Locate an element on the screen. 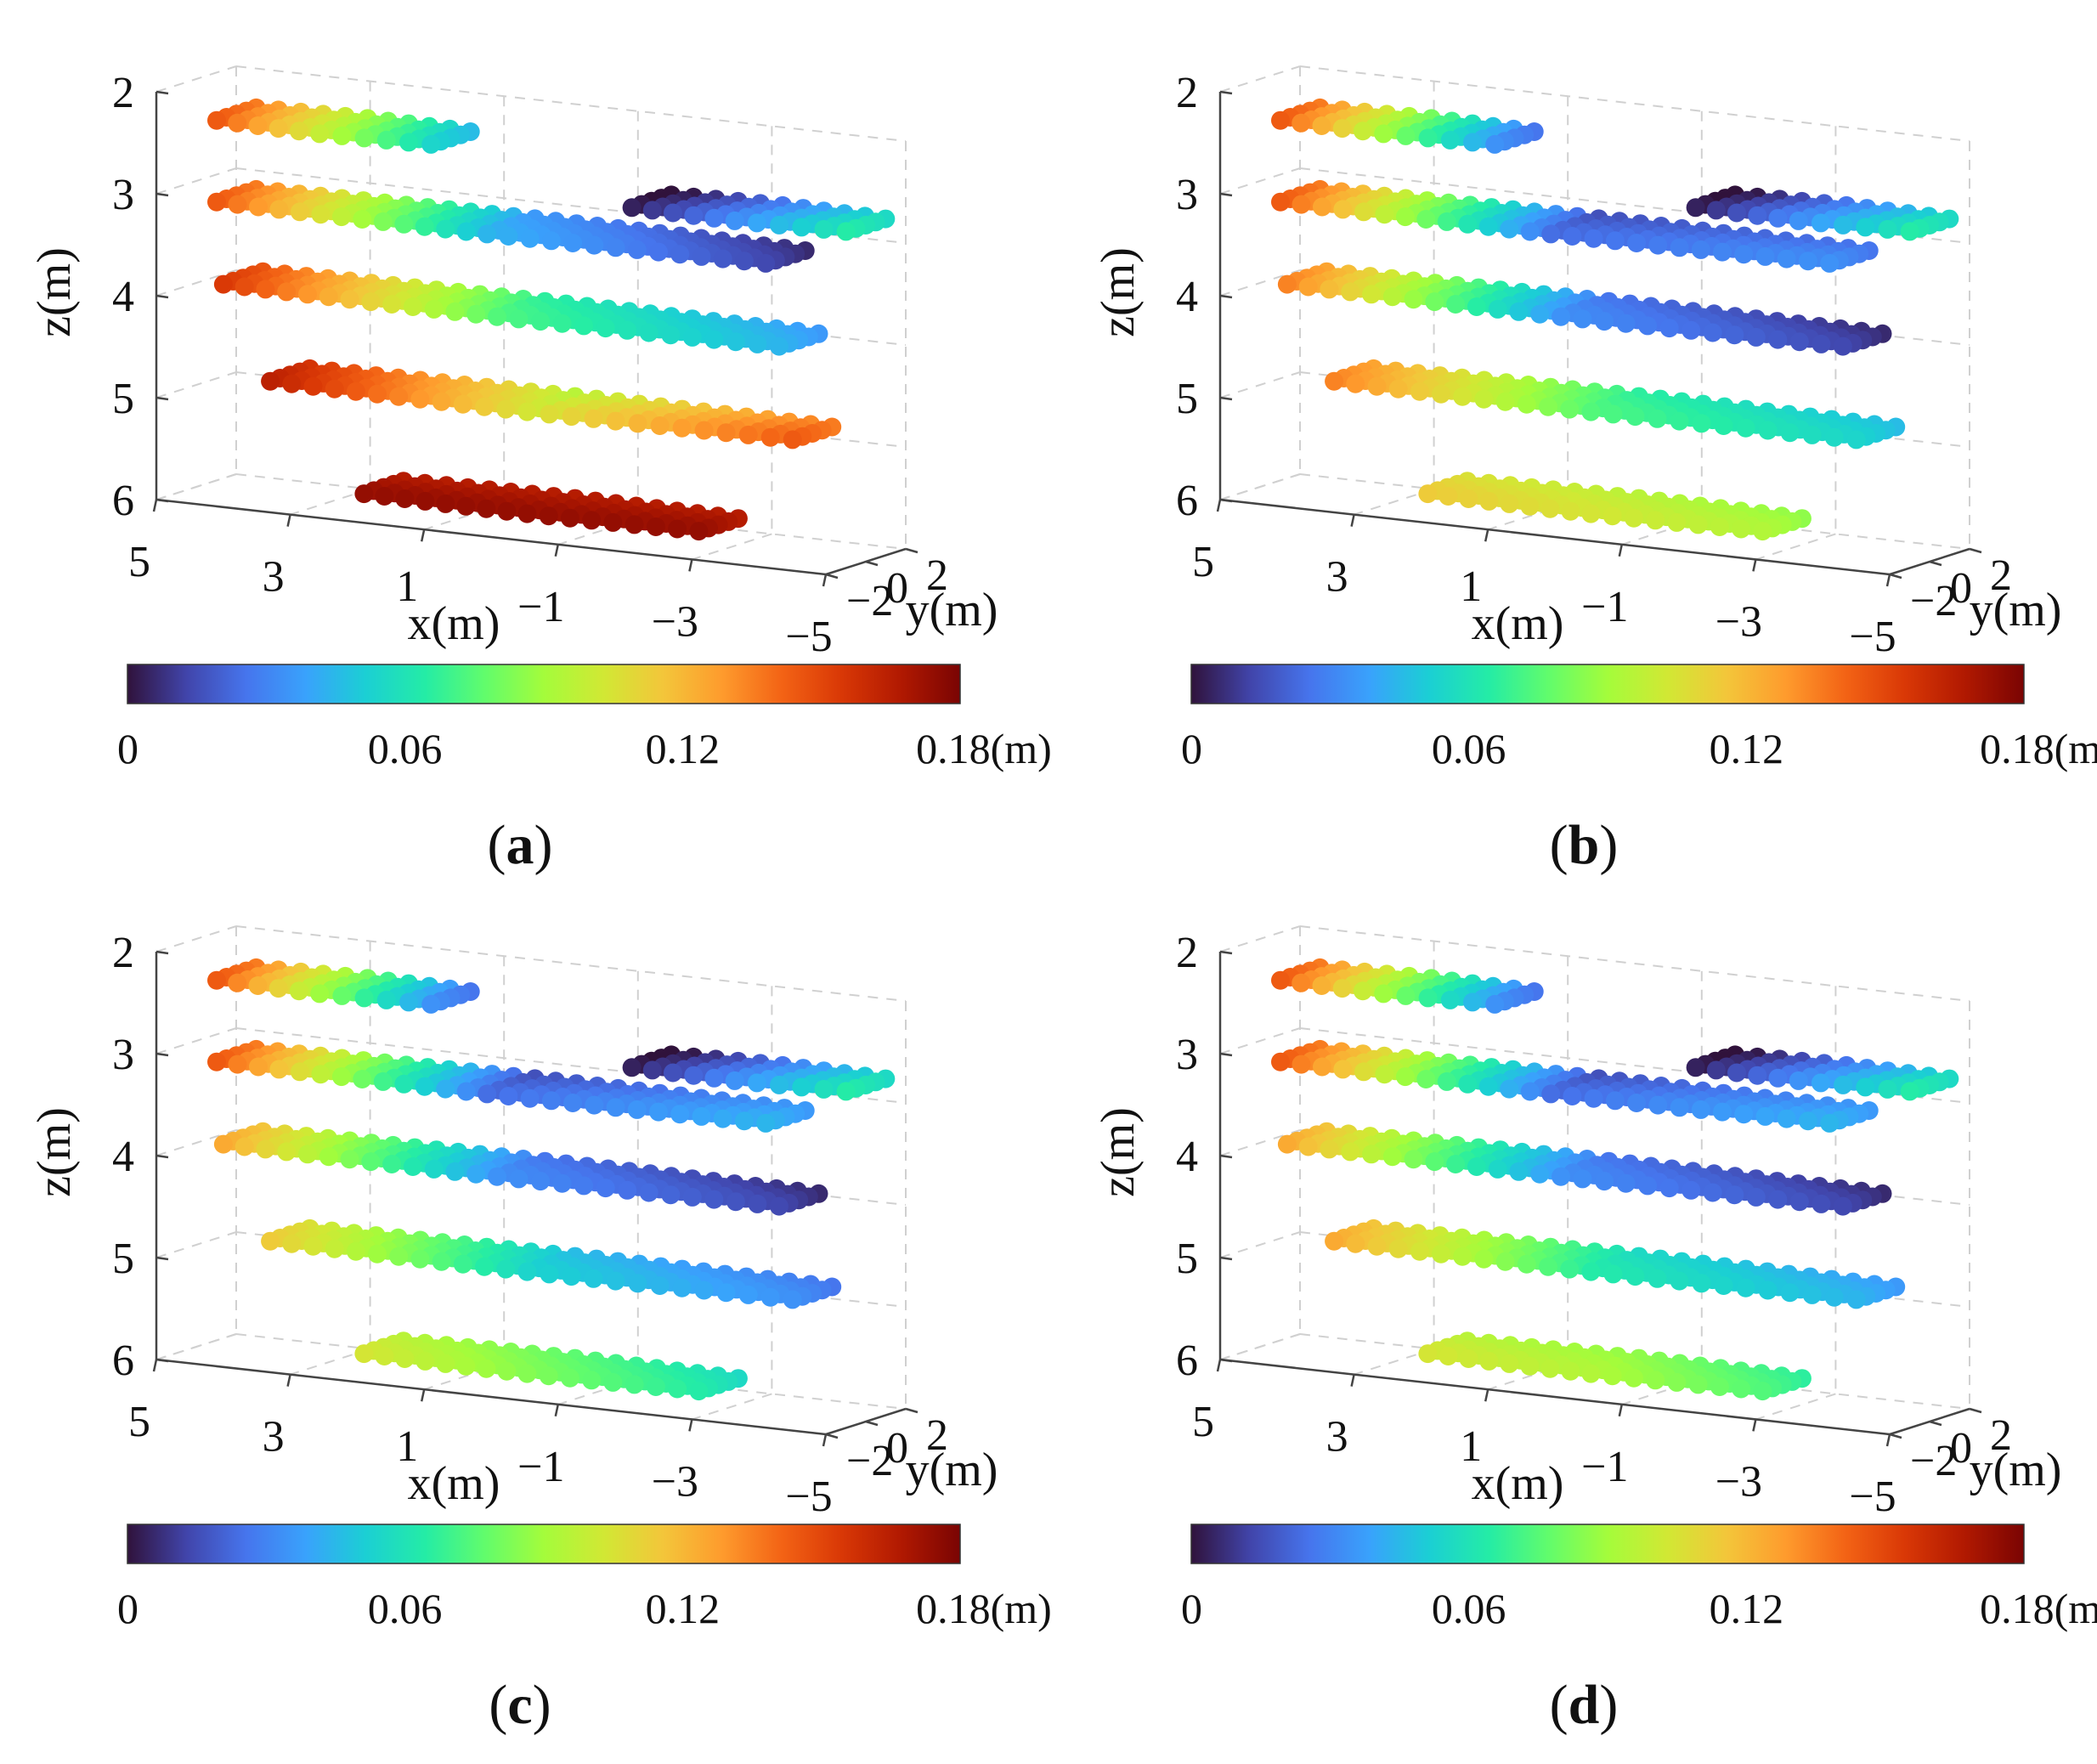 This screenshot has height=1764, width=2097. z-tick-label: 6 is located at coordinates (123, 1361).